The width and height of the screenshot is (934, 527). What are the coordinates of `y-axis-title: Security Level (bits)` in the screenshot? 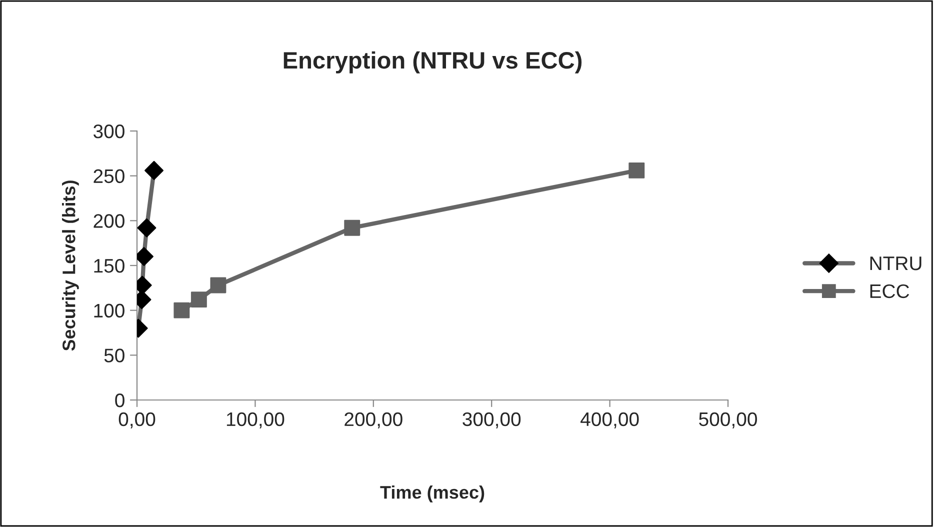 It's located at (70, 265).